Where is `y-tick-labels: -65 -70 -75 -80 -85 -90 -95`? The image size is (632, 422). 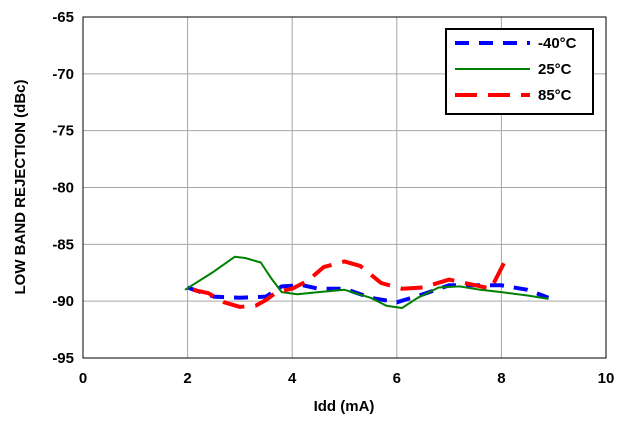 y-tick-labels: -65 -70 -75 -80 -85 -90 -95 is located at coordinates (63, 188).